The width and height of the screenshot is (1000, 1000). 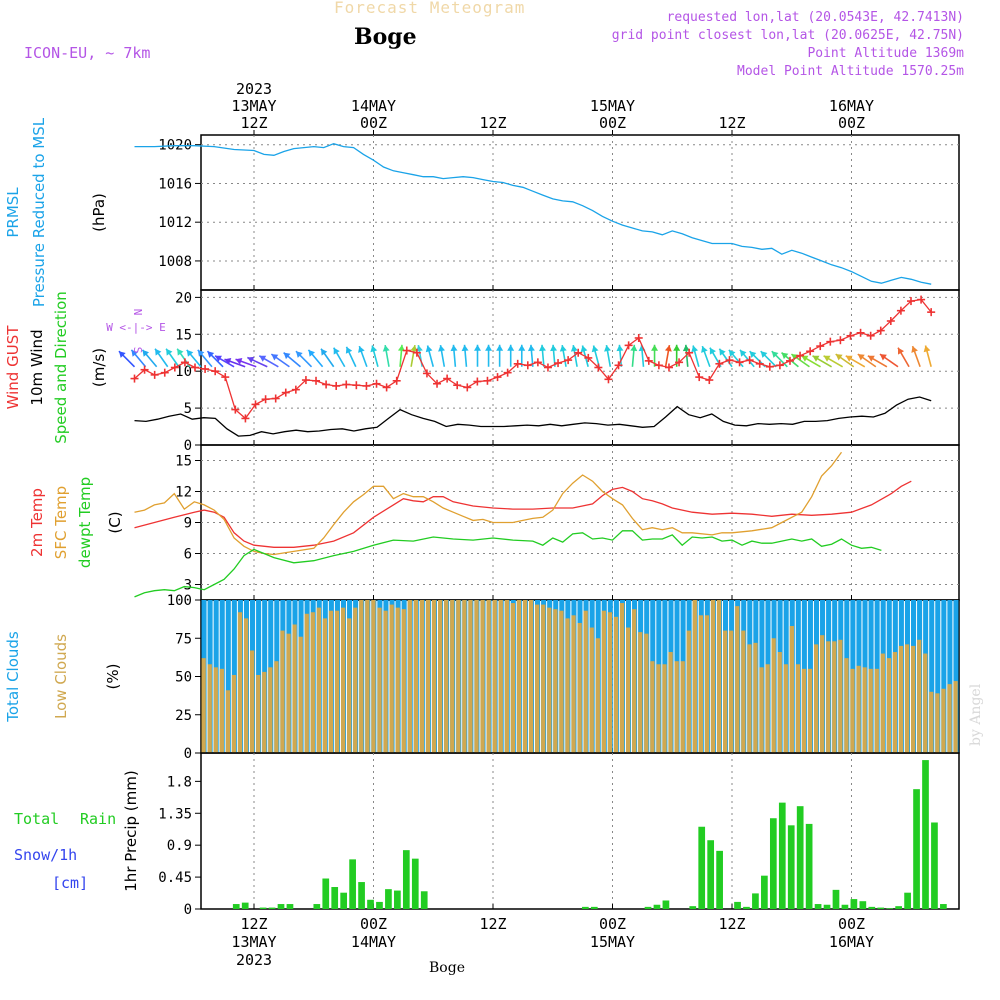 What do you see at coordinates (580, 212) in the screenshot?
I see `panel-frame` at bounding box center [580, 212].